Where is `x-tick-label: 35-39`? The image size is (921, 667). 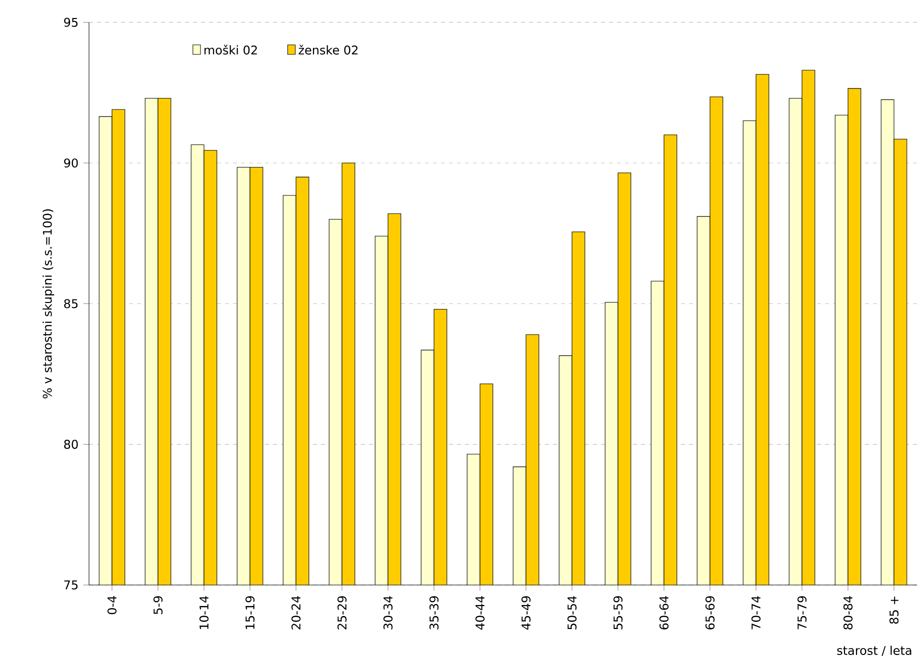
x-tick-label: 35-39 is located at coordinates (434, 613).